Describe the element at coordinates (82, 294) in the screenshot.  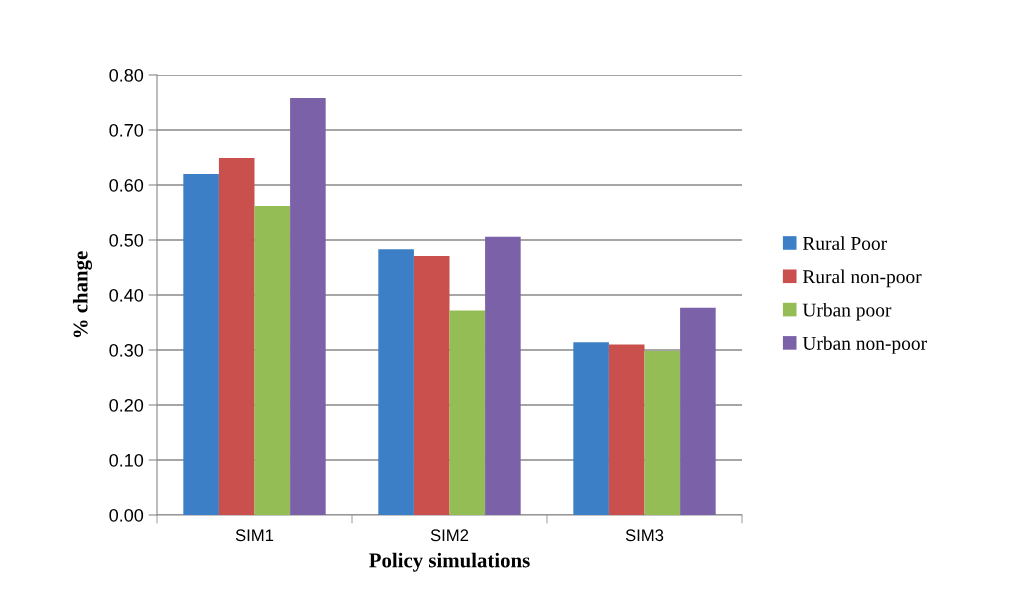
I see `y-axis-title: % change` at that location.